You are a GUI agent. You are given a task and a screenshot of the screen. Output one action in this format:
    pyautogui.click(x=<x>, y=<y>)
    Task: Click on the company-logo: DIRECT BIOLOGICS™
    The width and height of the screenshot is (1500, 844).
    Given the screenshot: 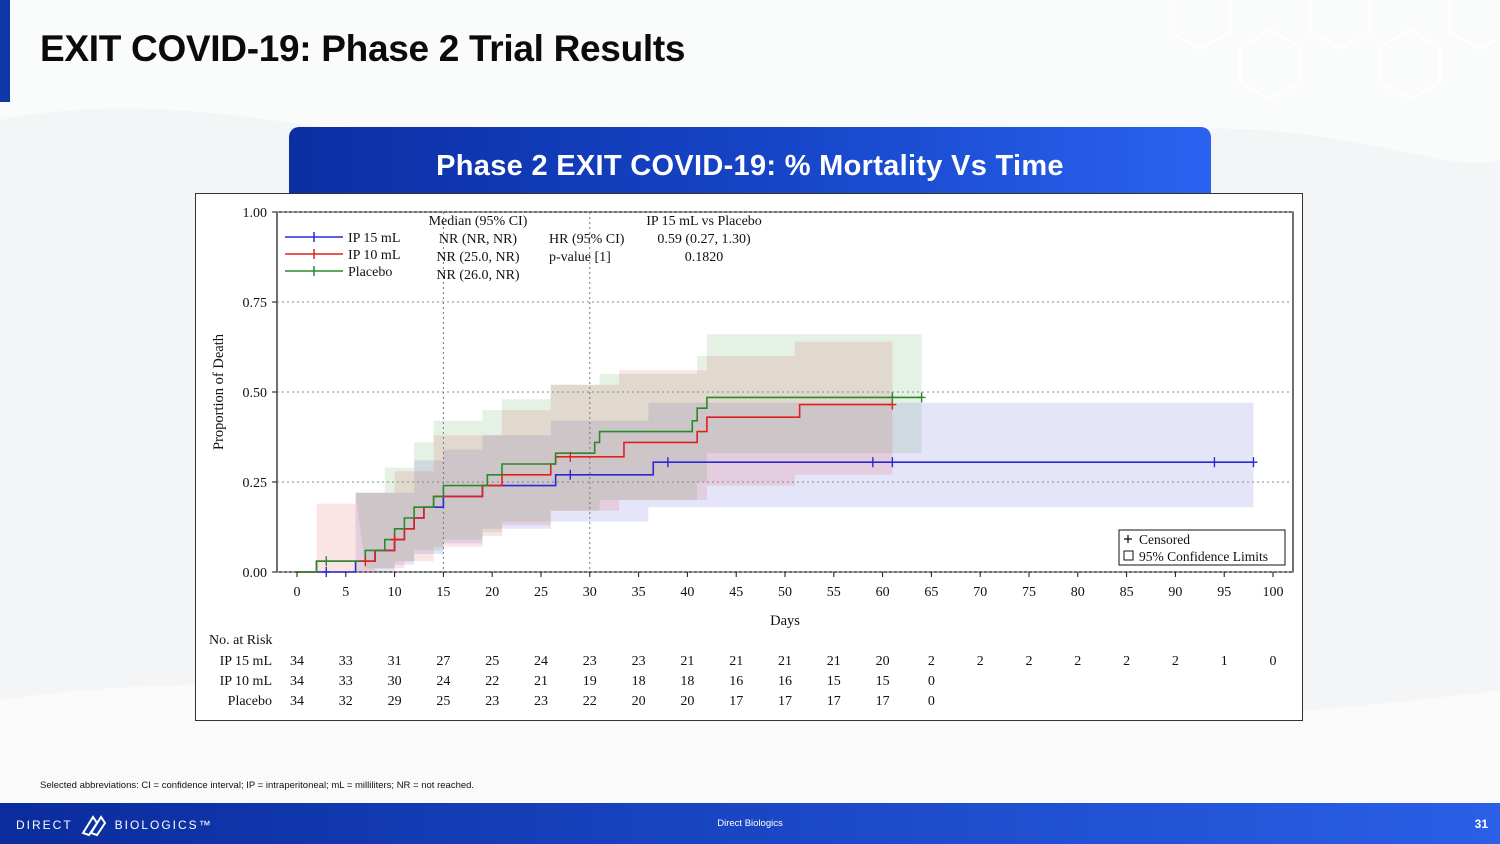 What is the action you would take?
    pyautogui.click(x=114, y=825)
    